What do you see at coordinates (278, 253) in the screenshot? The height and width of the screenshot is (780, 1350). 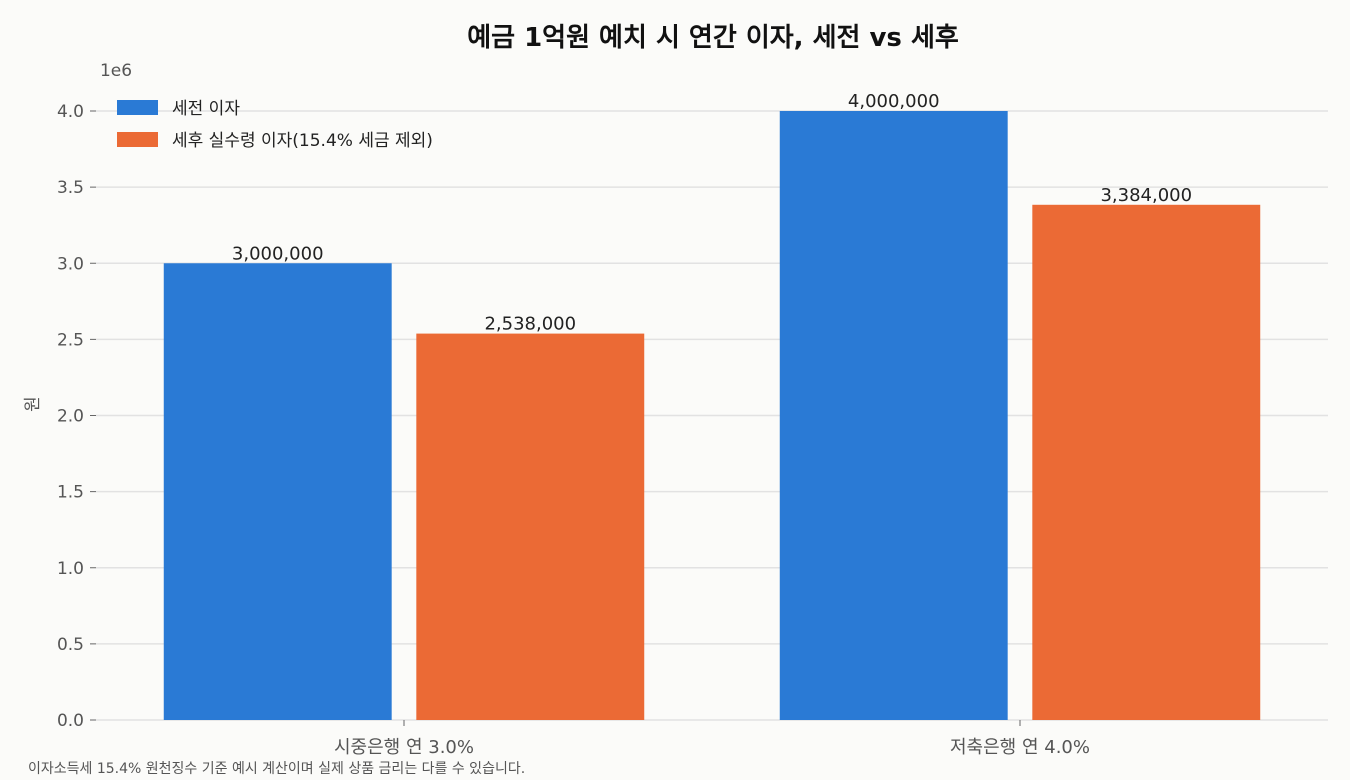 I see `bar-value-label: 3,000,000` at bounding box center [278, 253].